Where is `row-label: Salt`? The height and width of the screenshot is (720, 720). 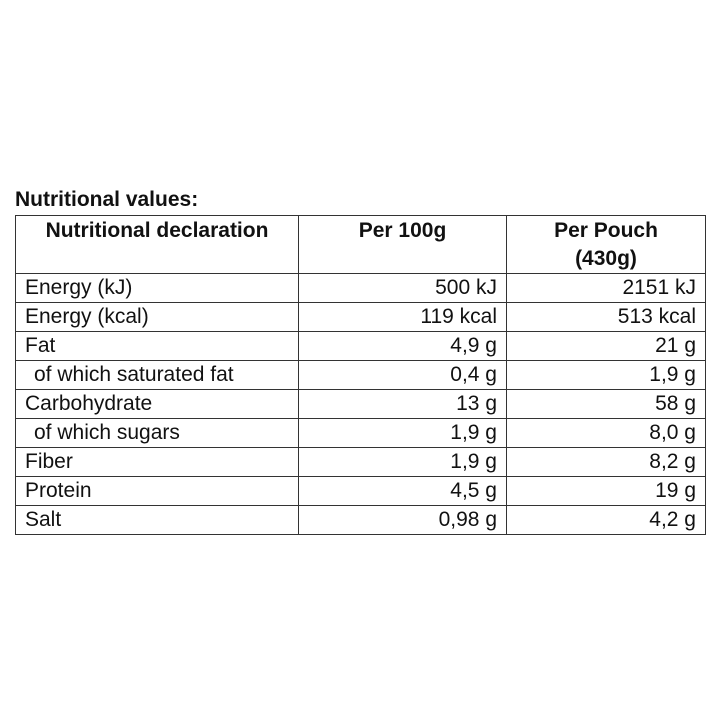 row-label: Salt is located at coordinates (157, 520).